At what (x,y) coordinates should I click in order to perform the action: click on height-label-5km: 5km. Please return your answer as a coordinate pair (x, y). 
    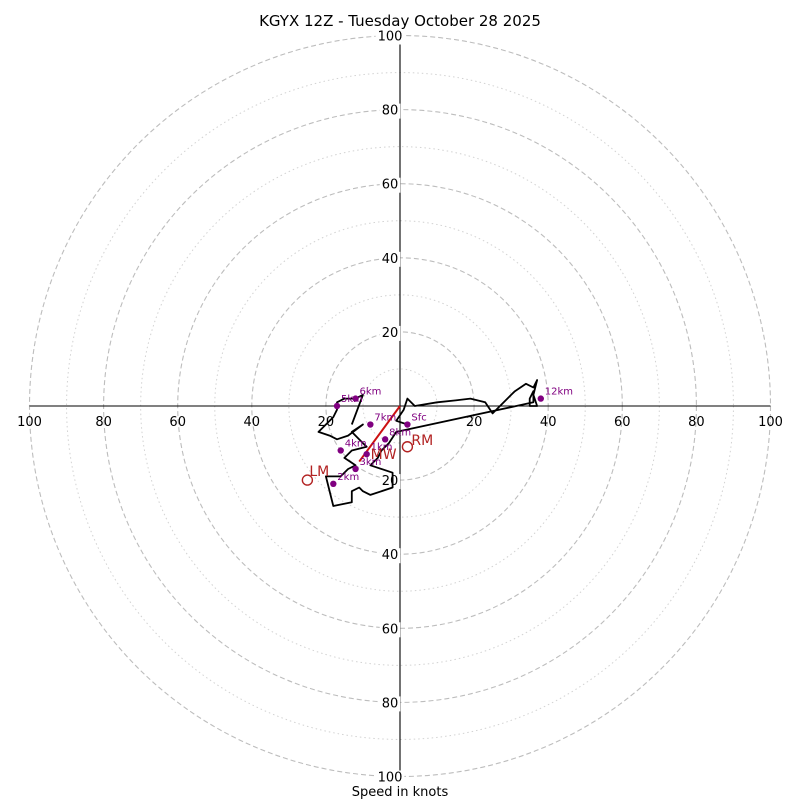
    Looking at the image, I should click on (352, 399).